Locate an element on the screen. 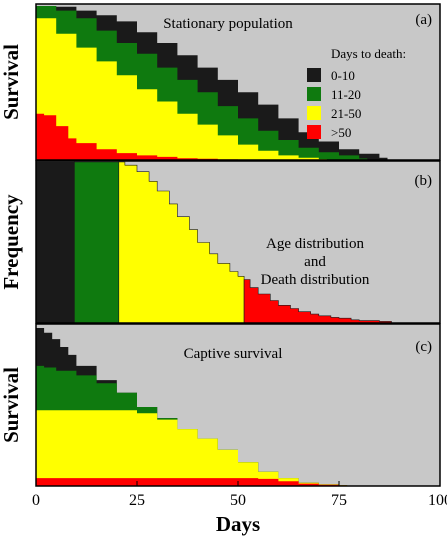  legend-label: 11-20 is located at coordinates (346, 94).